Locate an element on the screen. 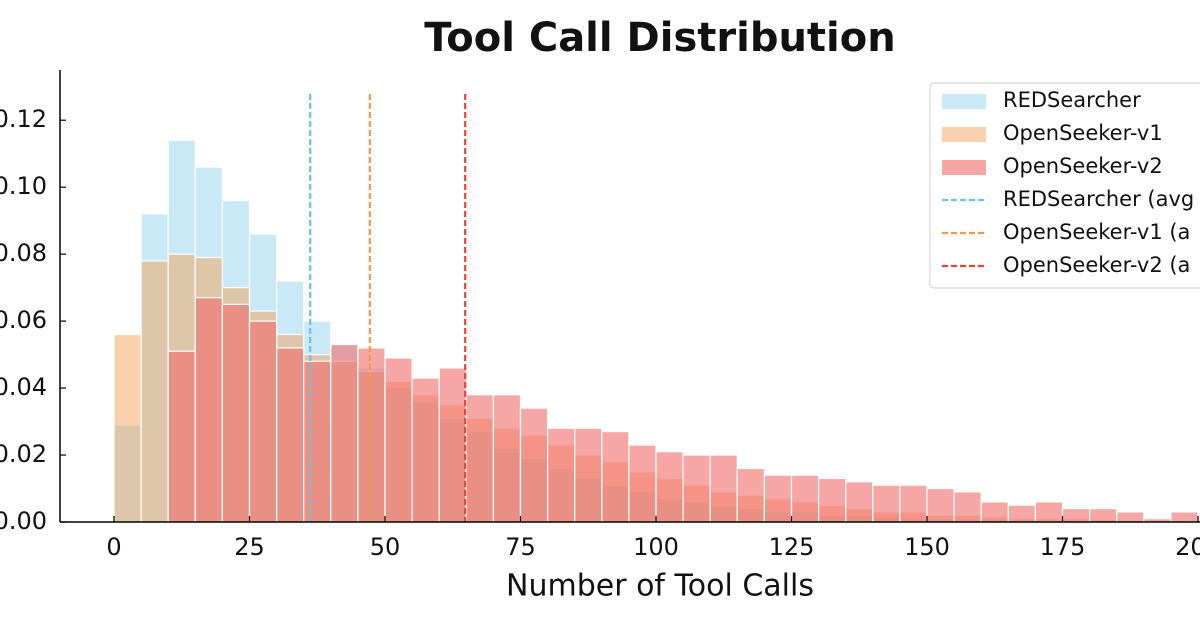  legend-label: OpenSeeker-v1 is located at coordinates (1083, 133).